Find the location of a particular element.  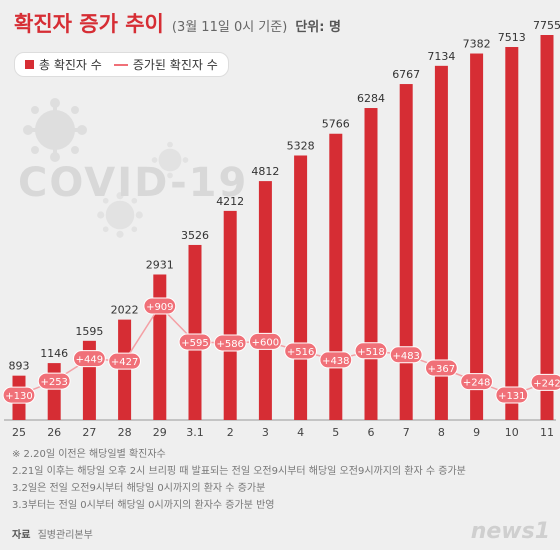

bar-value-label: 7513 is located at coordinates (512, 37).